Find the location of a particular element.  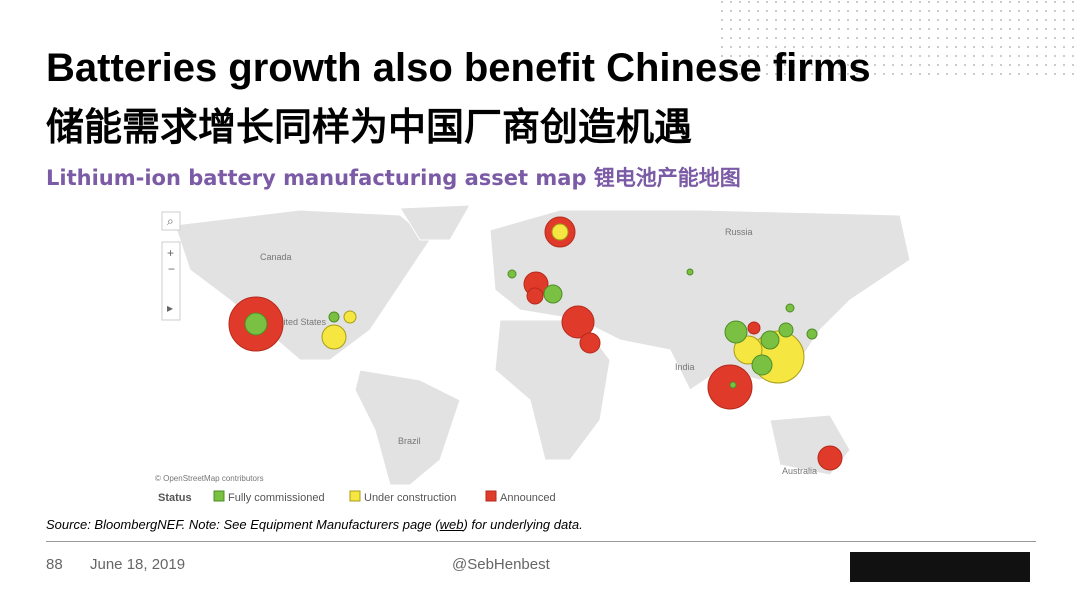

subtitle: 储能需求增长同样为中国厂商创造机遇 is located at coordinates (369, 127).